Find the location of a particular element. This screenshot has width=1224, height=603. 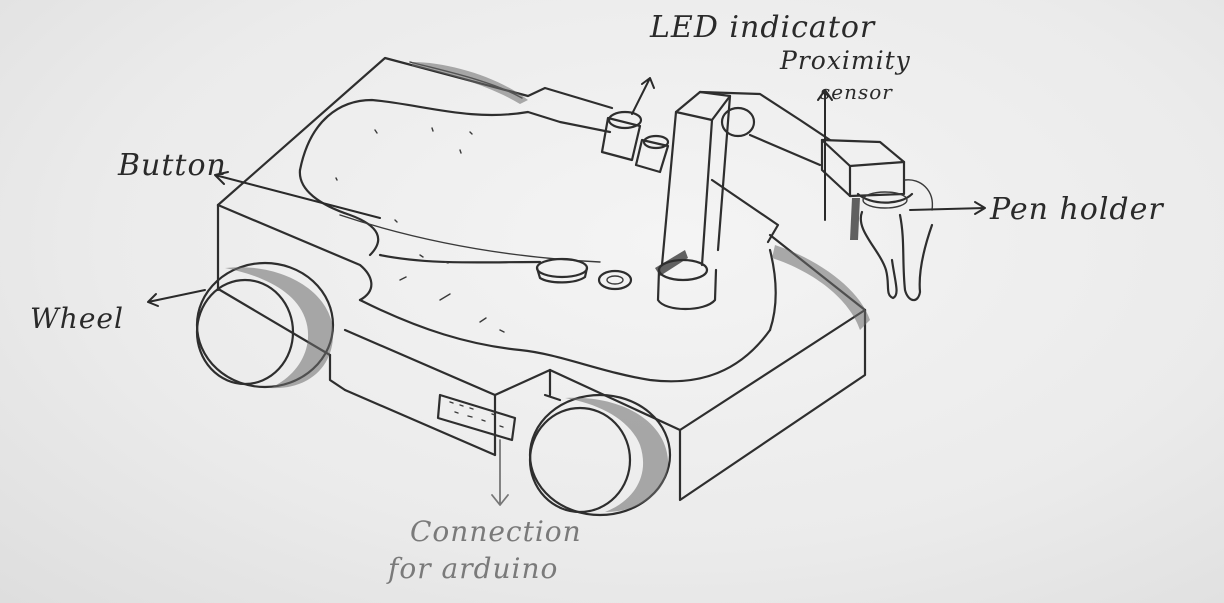

robot-arm is located at coordinates (781, 200).